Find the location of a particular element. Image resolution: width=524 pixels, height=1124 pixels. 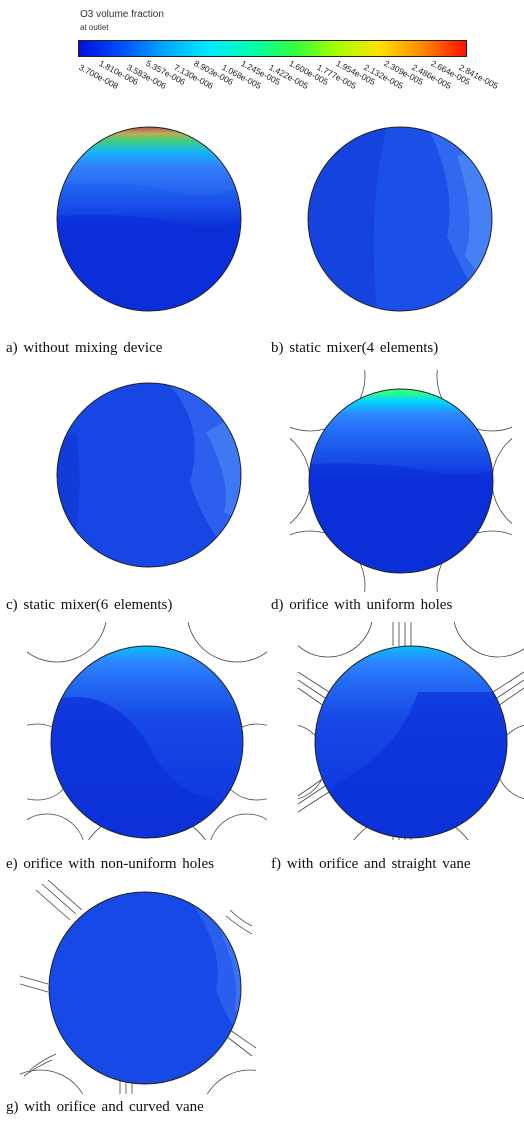

caption-f: f) with orifice and straight vane is located at coordinates (371, 864).